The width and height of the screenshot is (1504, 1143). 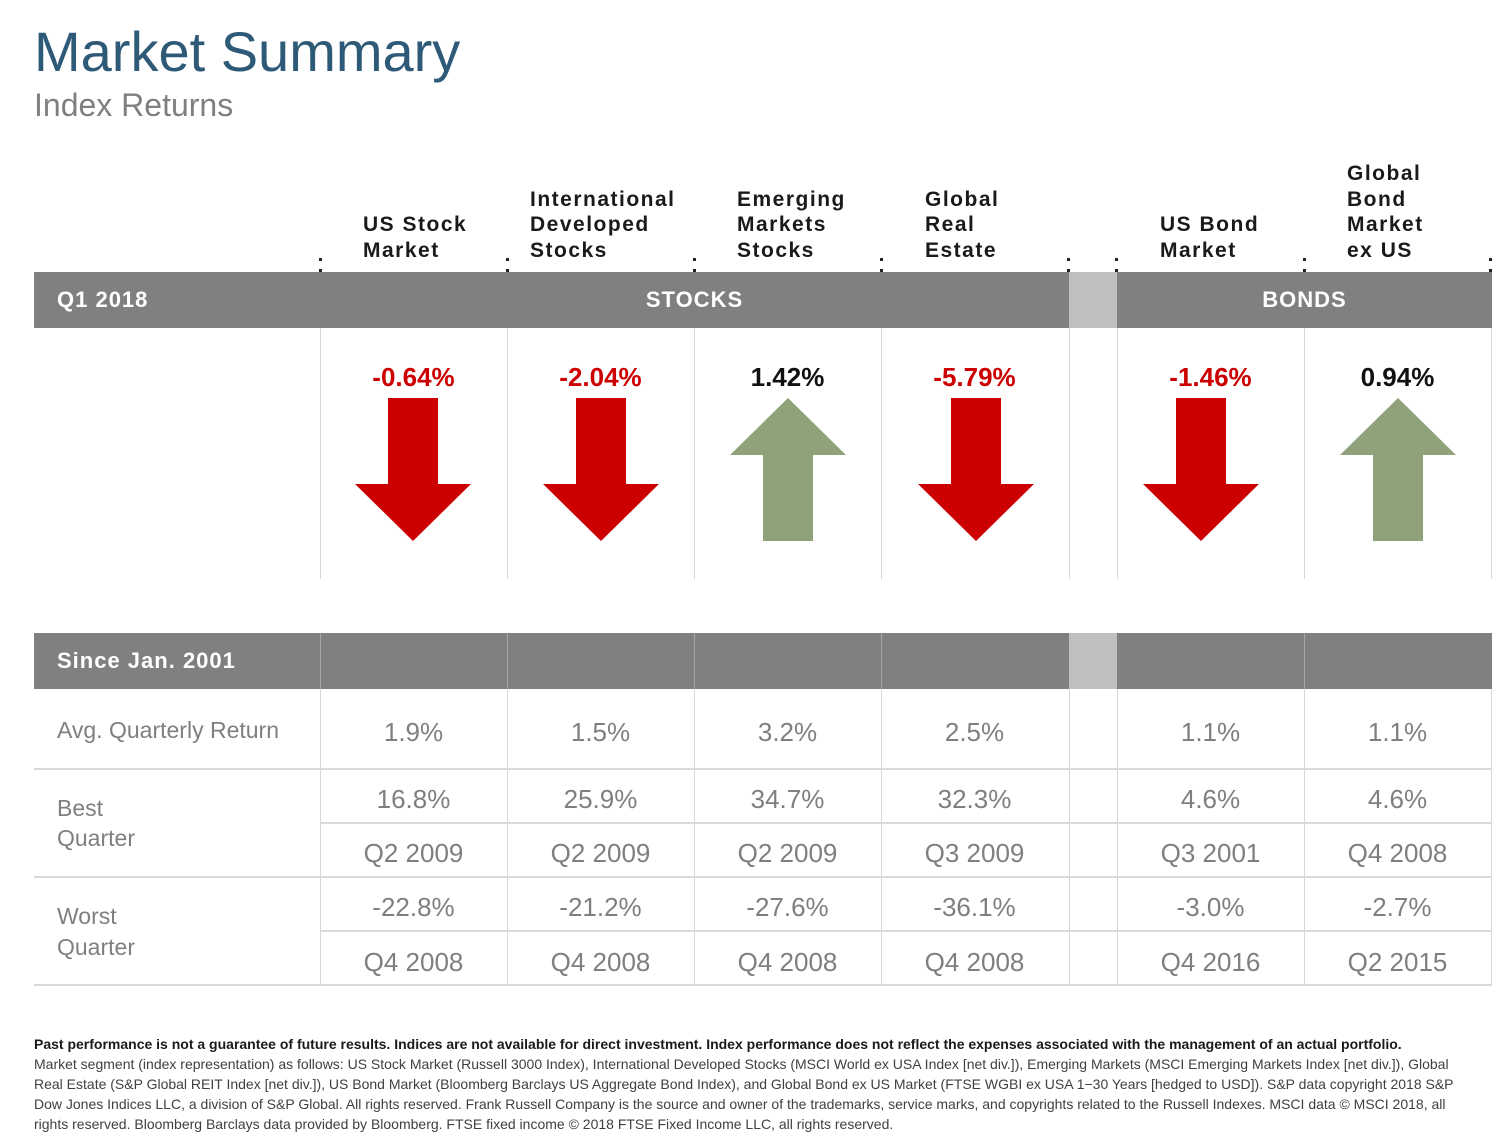 What do you see at coordinates (974, 799) in the screenshot?
I see `best-value-cell: 32.3%` at bounding box center [974, 799].